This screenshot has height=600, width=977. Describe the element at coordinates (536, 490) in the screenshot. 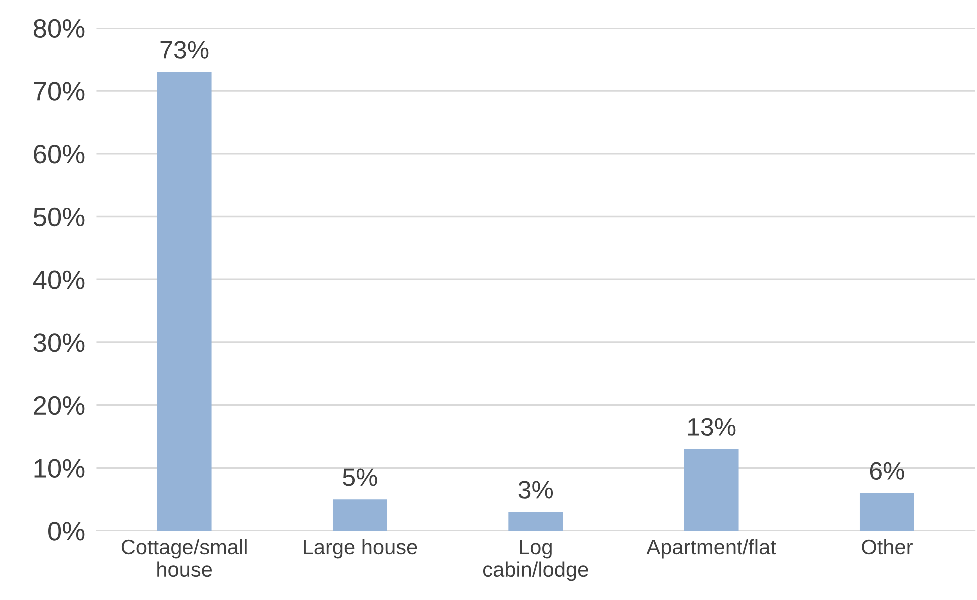

I see `data-label: 3%` at that location.